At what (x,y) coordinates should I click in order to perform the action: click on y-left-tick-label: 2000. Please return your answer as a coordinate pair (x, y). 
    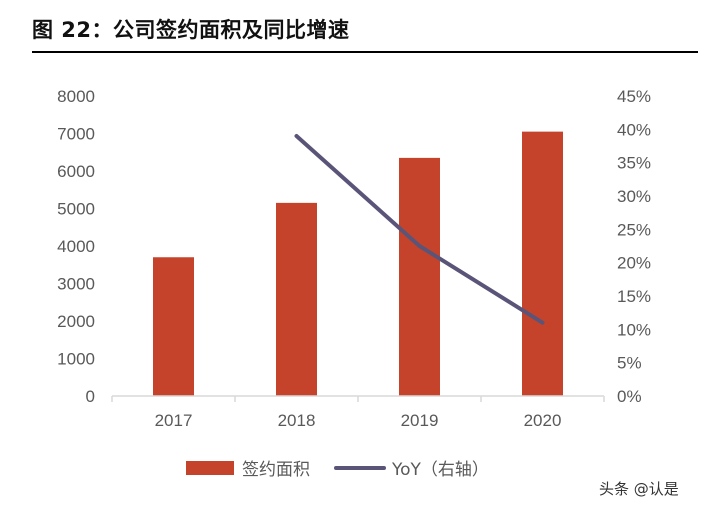
    Looking at the image, I should click on (76, 321).